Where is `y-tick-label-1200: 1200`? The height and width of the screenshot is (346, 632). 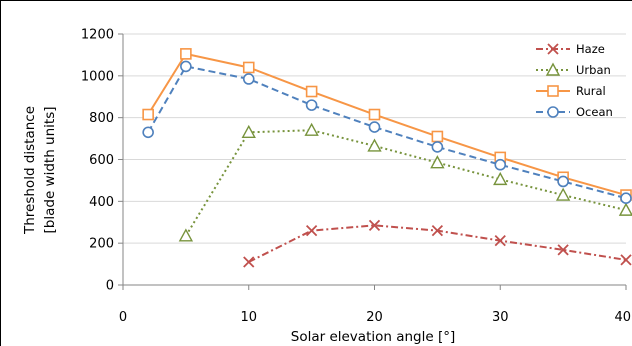
y-tick-label-1200: 1200 is located at coordinates (97, 35).